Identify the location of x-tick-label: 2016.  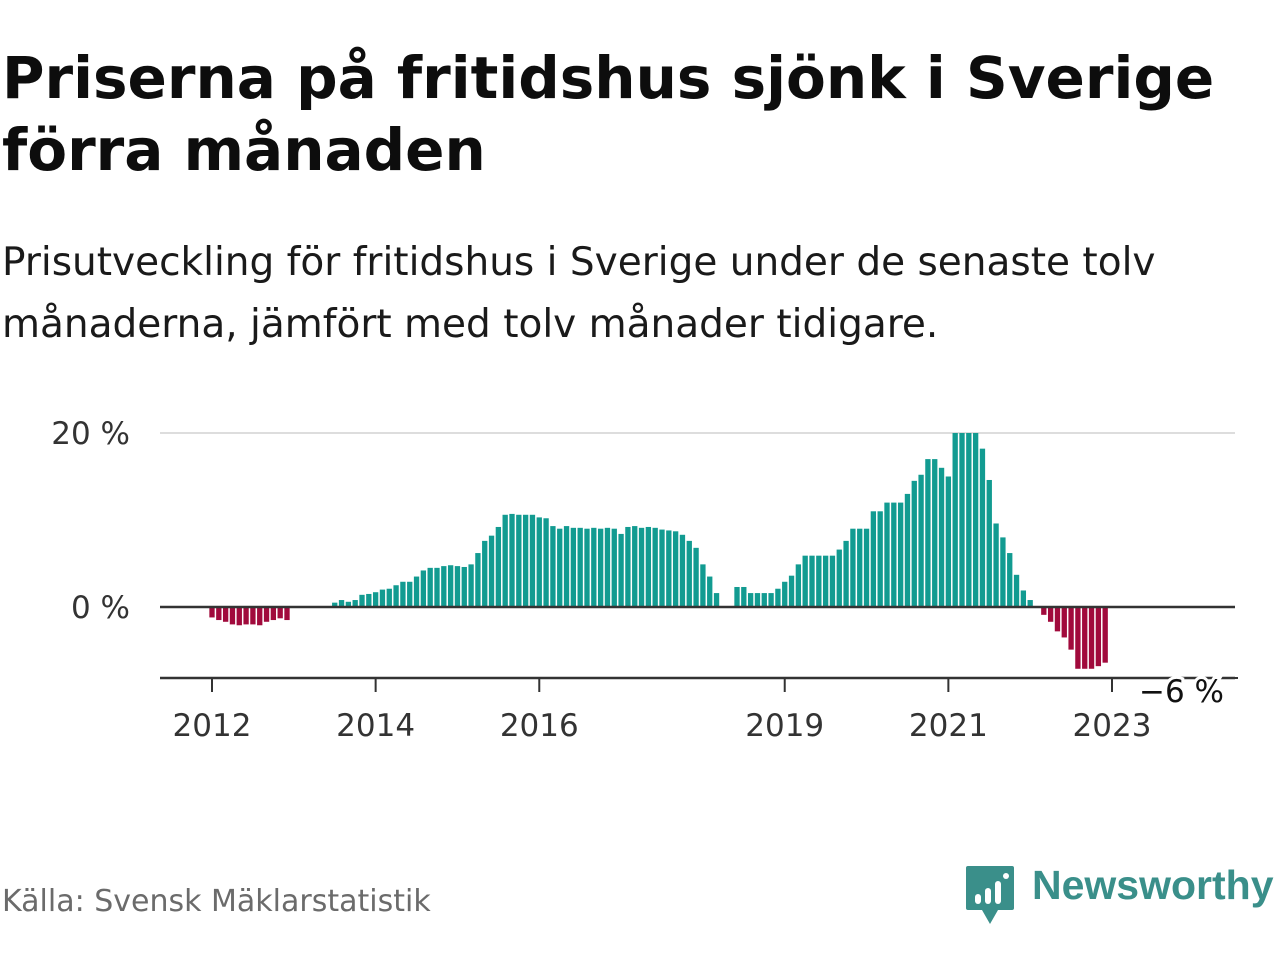
(539, 726).